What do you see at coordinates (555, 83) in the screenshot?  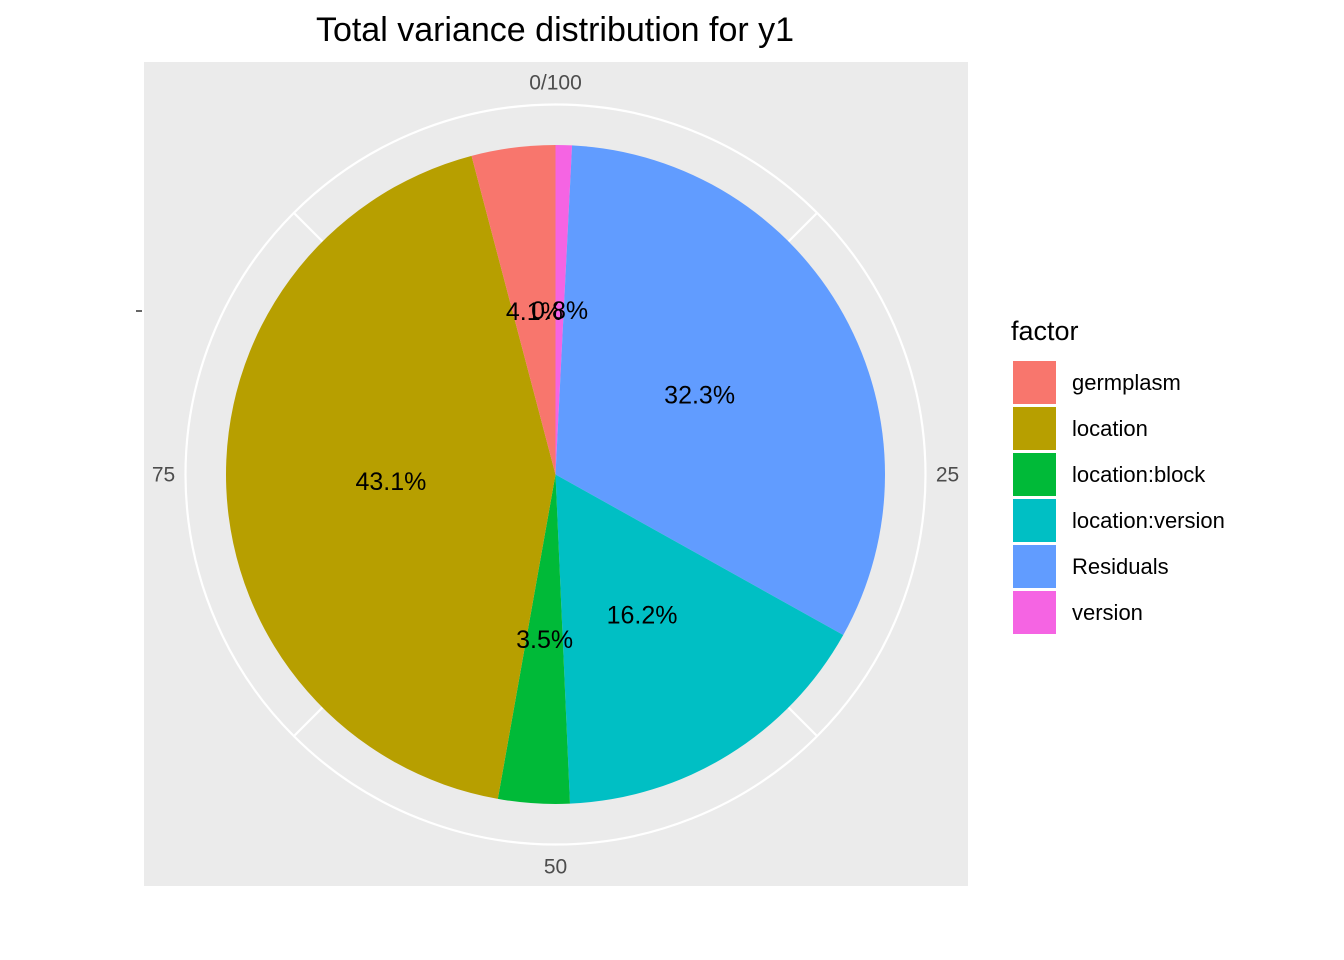 I see `theta-tick-label: 0/100` at bounding box center [555, 83].